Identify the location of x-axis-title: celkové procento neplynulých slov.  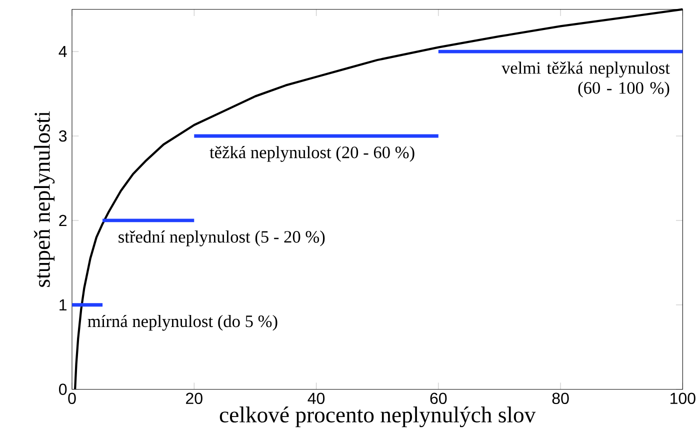
(378, 417).